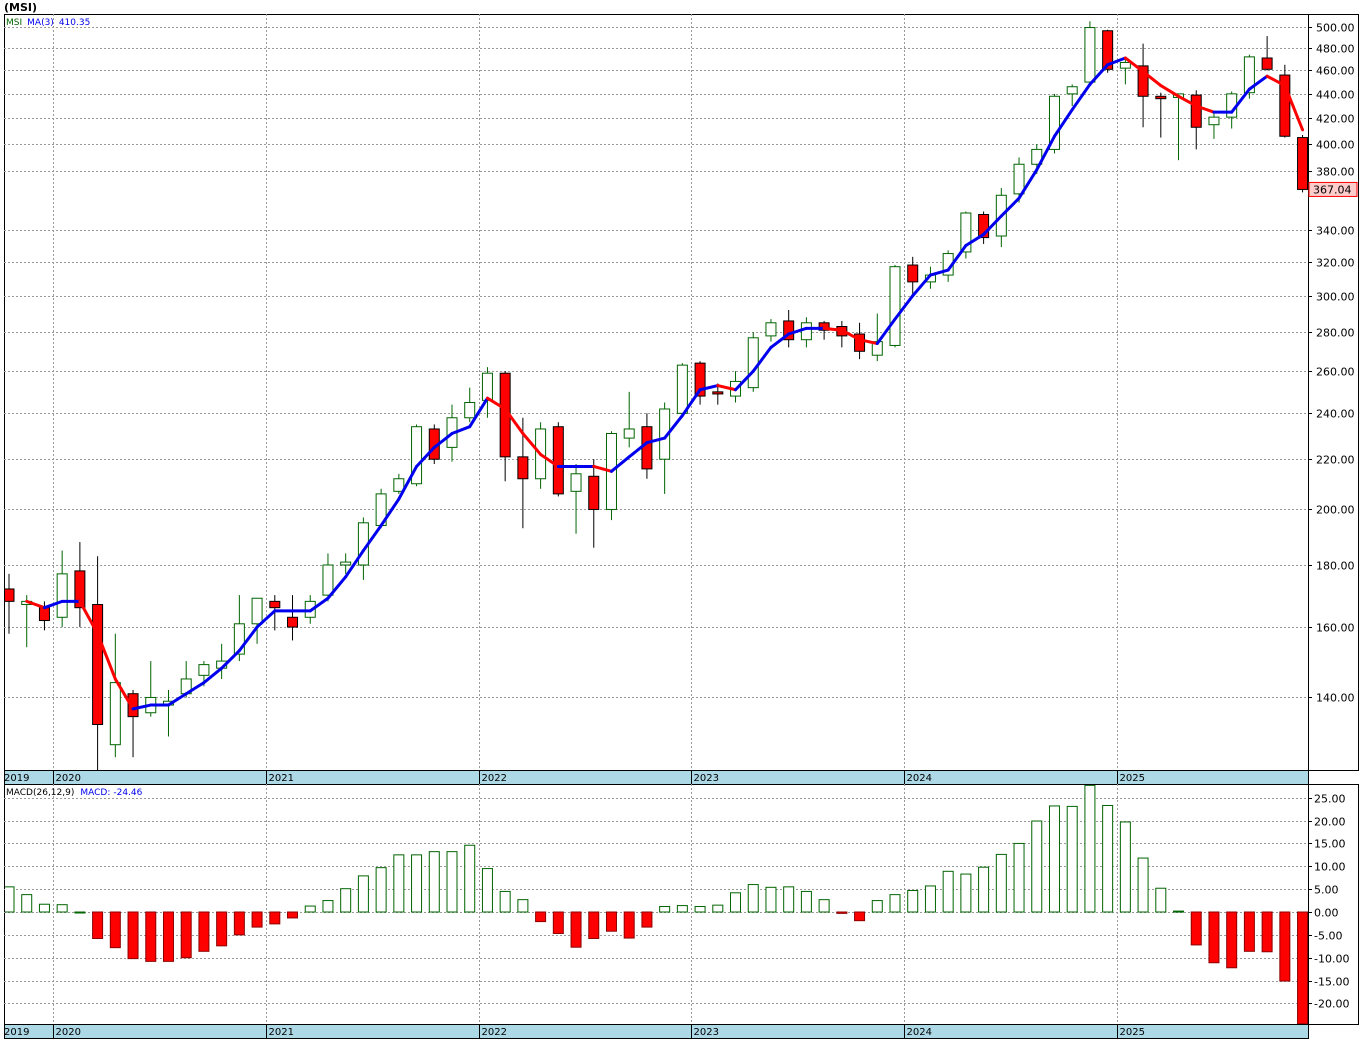 This screenshot has height=1060, width=1360. I want to click on x-tick-label: 2023, so click(706, 778).